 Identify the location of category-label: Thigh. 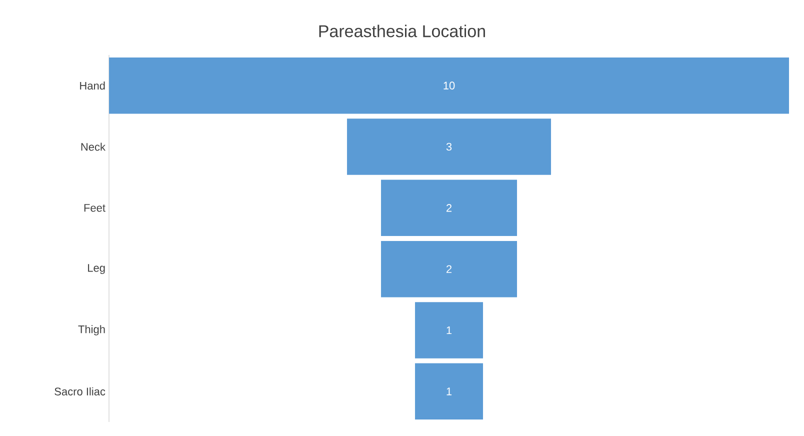
(91, 330).